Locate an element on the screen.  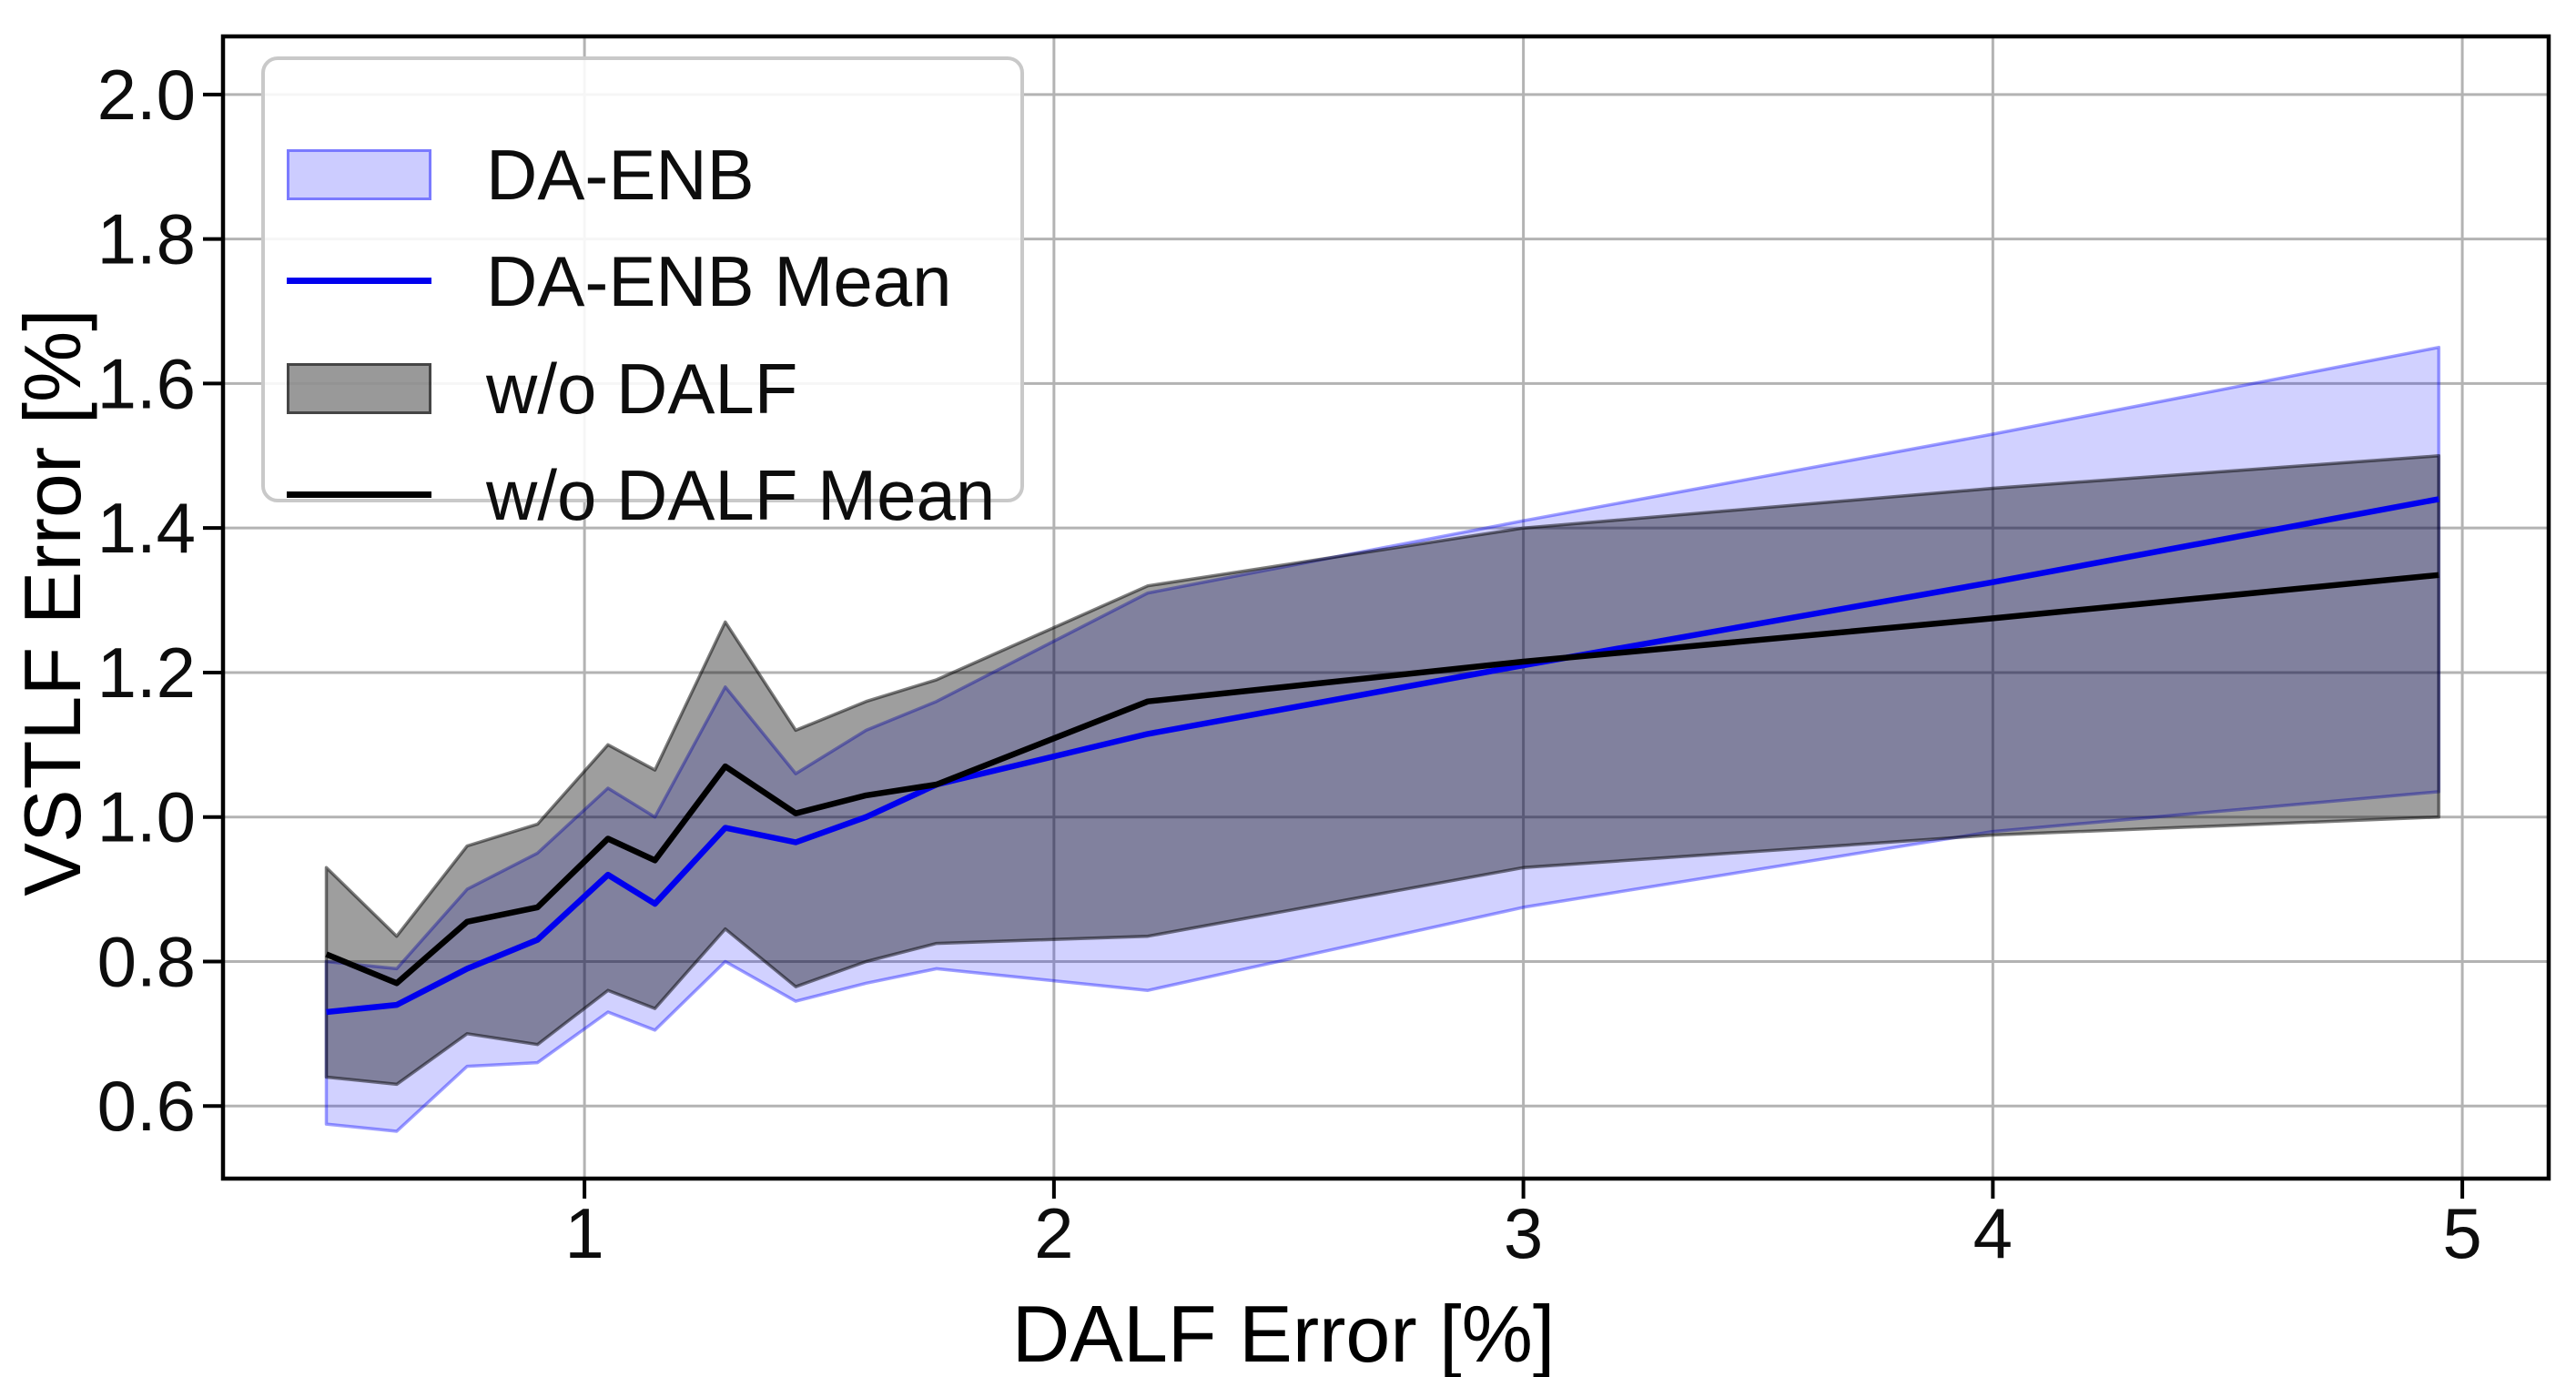
legend-label: w/o DALF is located at coordinates (642, 389).